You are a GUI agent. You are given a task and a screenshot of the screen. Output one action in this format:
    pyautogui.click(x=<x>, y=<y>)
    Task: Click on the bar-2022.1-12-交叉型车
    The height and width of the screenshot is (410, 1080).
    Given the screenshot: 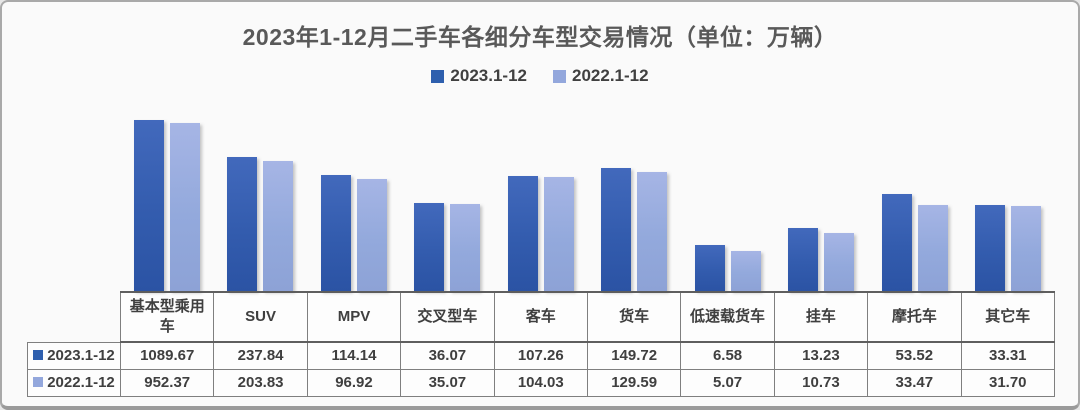 What is the action you would take?
    pyautogui.click(x=465, y=247)
    